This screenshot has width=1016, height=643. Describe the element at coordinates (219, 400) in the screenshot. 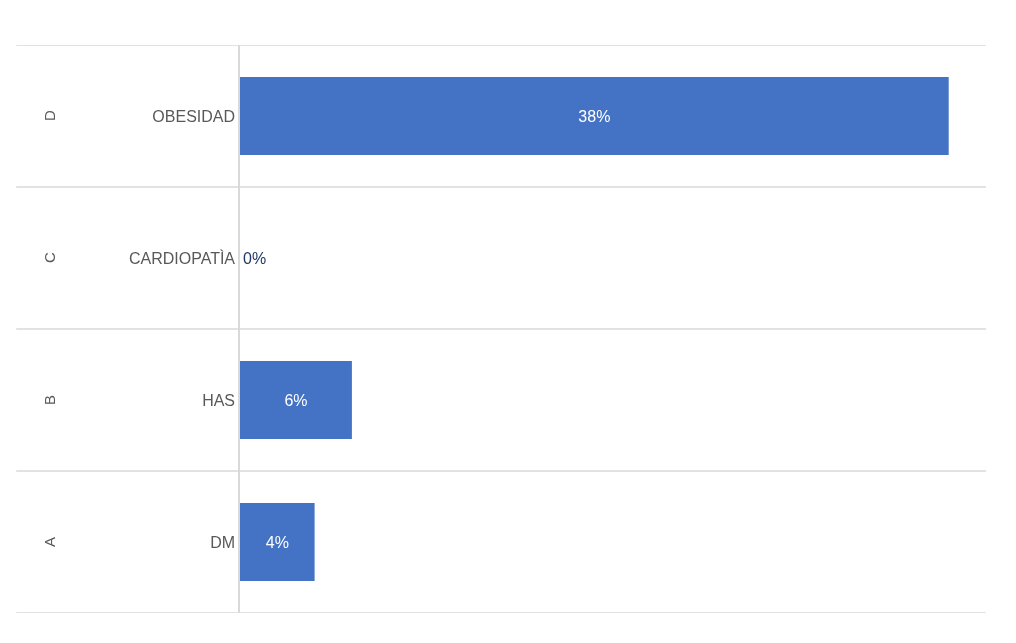

I see `y-tick-label: HAS` at that location.